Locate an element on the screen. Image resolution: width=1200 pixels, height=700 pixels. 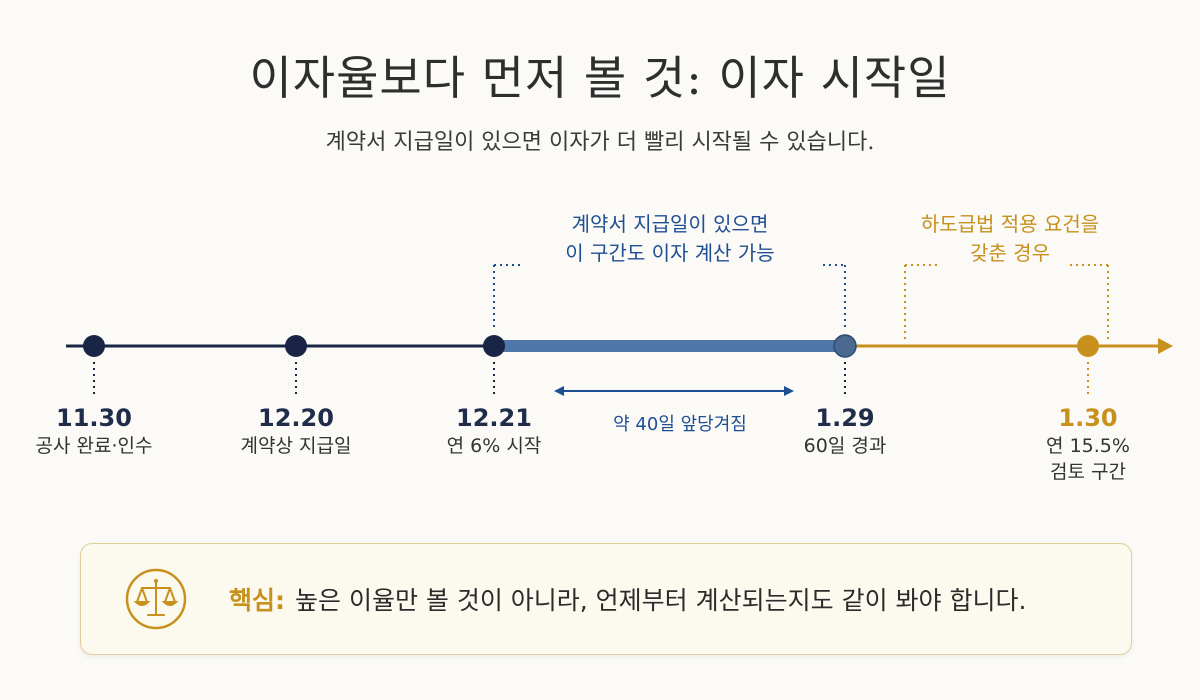
page-title: 이자율보다 먼저 볼 것: 이자 시작일 is located at coordinates (600, 78).